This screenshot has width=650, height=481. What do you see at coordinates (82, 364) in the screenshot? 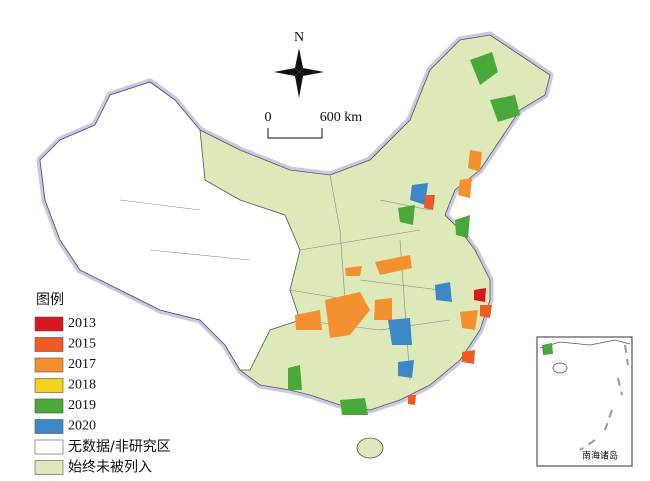
I see `legend-label: 2017` at bounding box center [82, 364].